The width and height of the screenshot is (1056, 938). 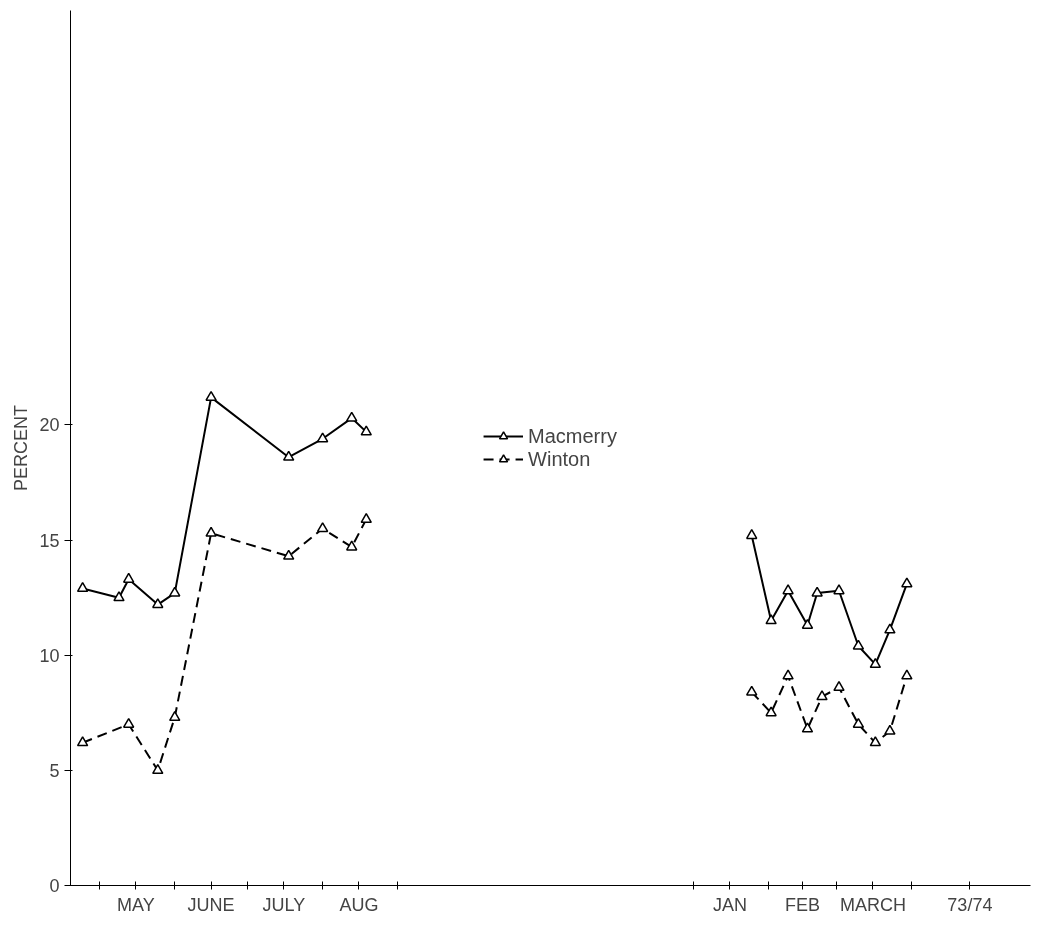 What do you see at coordinates (872, 904) in the screenshot?
I see `x-tick-label: MARCH` at bounding box center [872, 904].